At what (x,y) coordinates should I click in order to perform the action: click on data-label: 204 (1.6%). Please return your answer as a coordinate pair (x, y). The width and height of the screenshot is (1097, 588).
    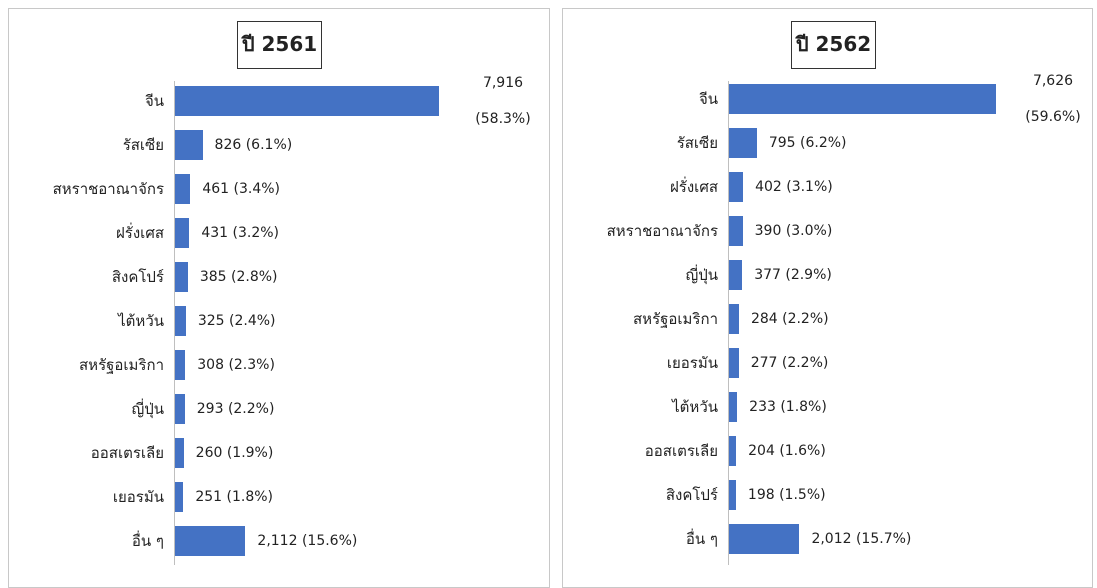
    Looking at the image, I should click on (787, 451).